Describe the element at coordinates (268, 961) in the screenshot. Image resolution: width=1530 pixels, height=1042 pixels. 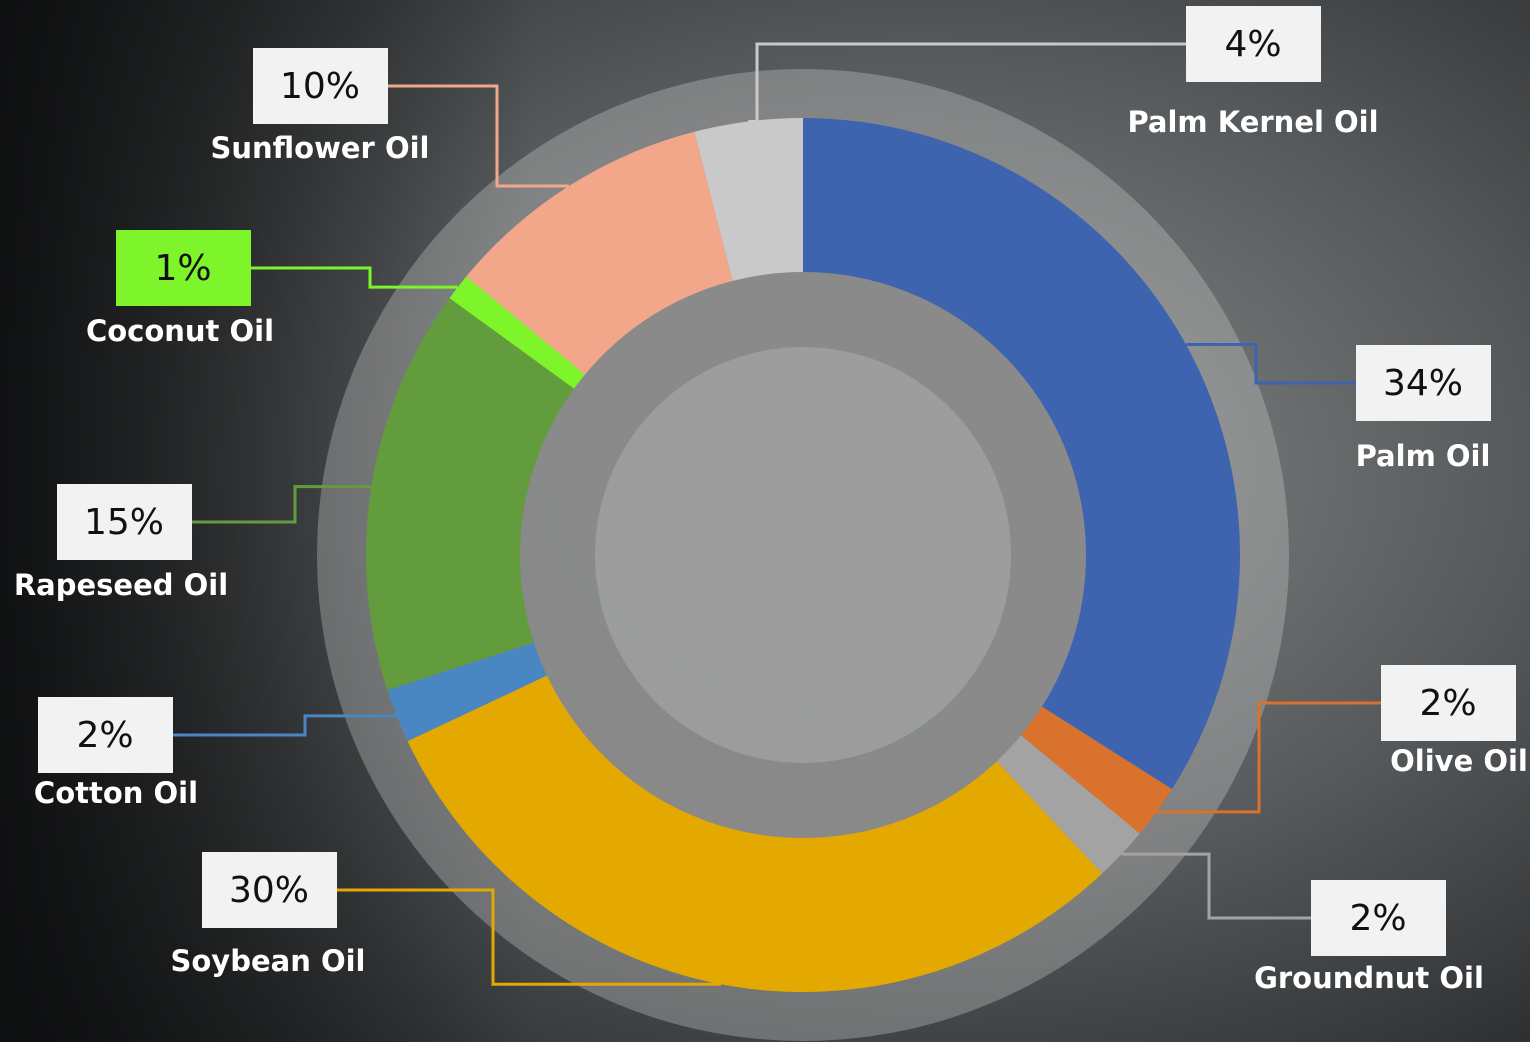
I see `category-label: Soybean Oil` at that location.